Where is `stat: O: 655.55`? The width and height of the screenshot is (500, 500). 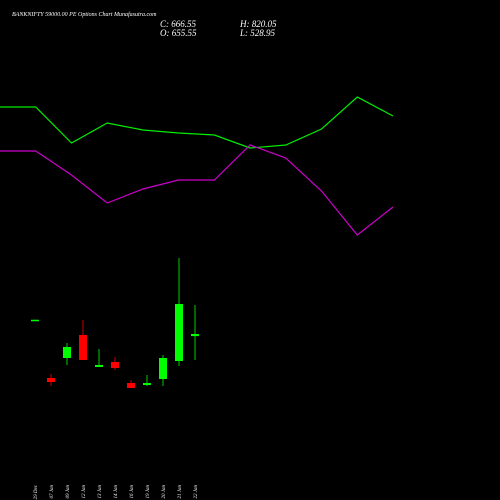 stat: O: 655.55 is located at coordinates (178, 33).